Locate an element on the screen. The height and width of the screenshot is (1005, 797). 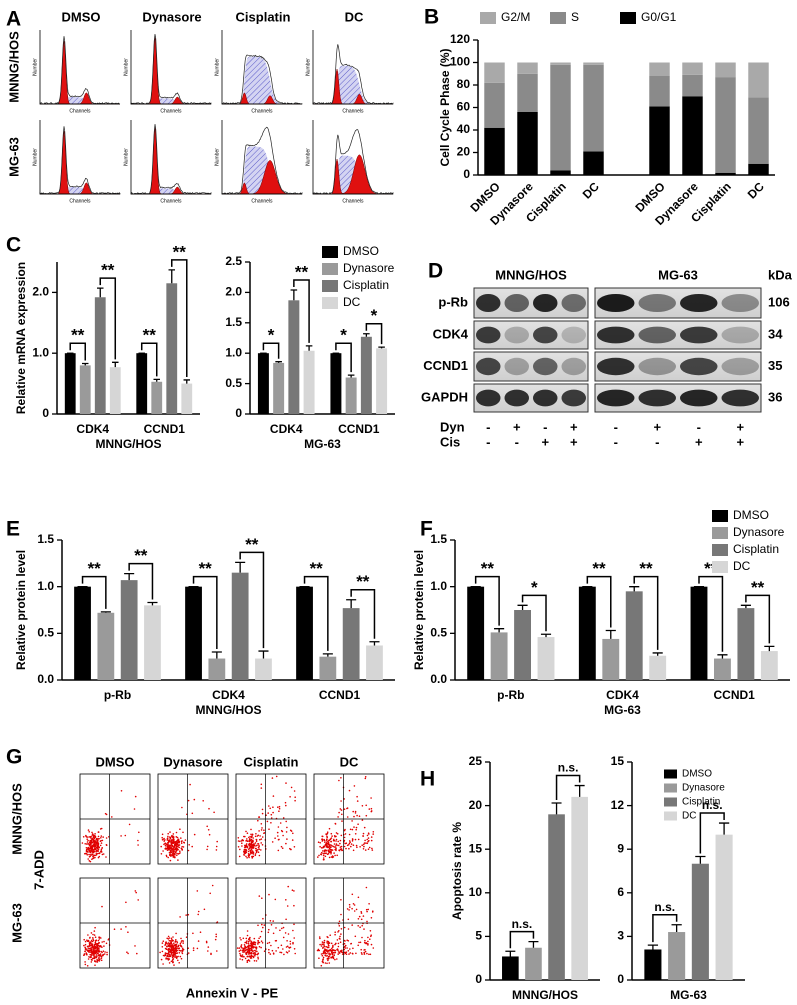
panel-letter: C is located at coordinates (13, 245).